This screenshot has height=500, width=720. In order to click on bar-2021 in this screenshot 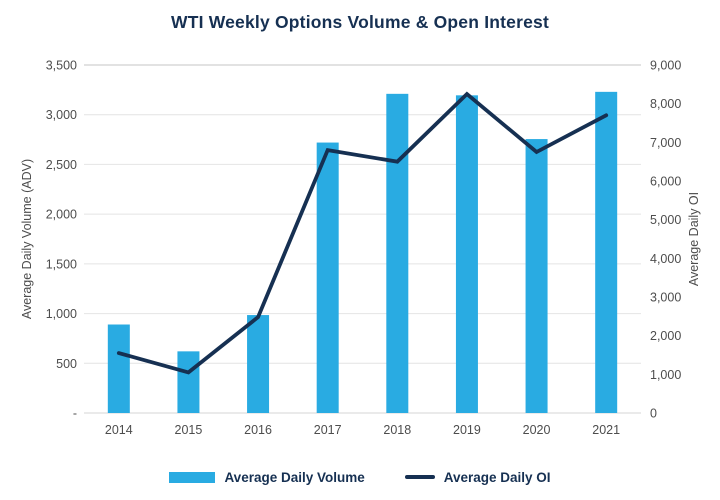, I will do `click(606, 252)`.